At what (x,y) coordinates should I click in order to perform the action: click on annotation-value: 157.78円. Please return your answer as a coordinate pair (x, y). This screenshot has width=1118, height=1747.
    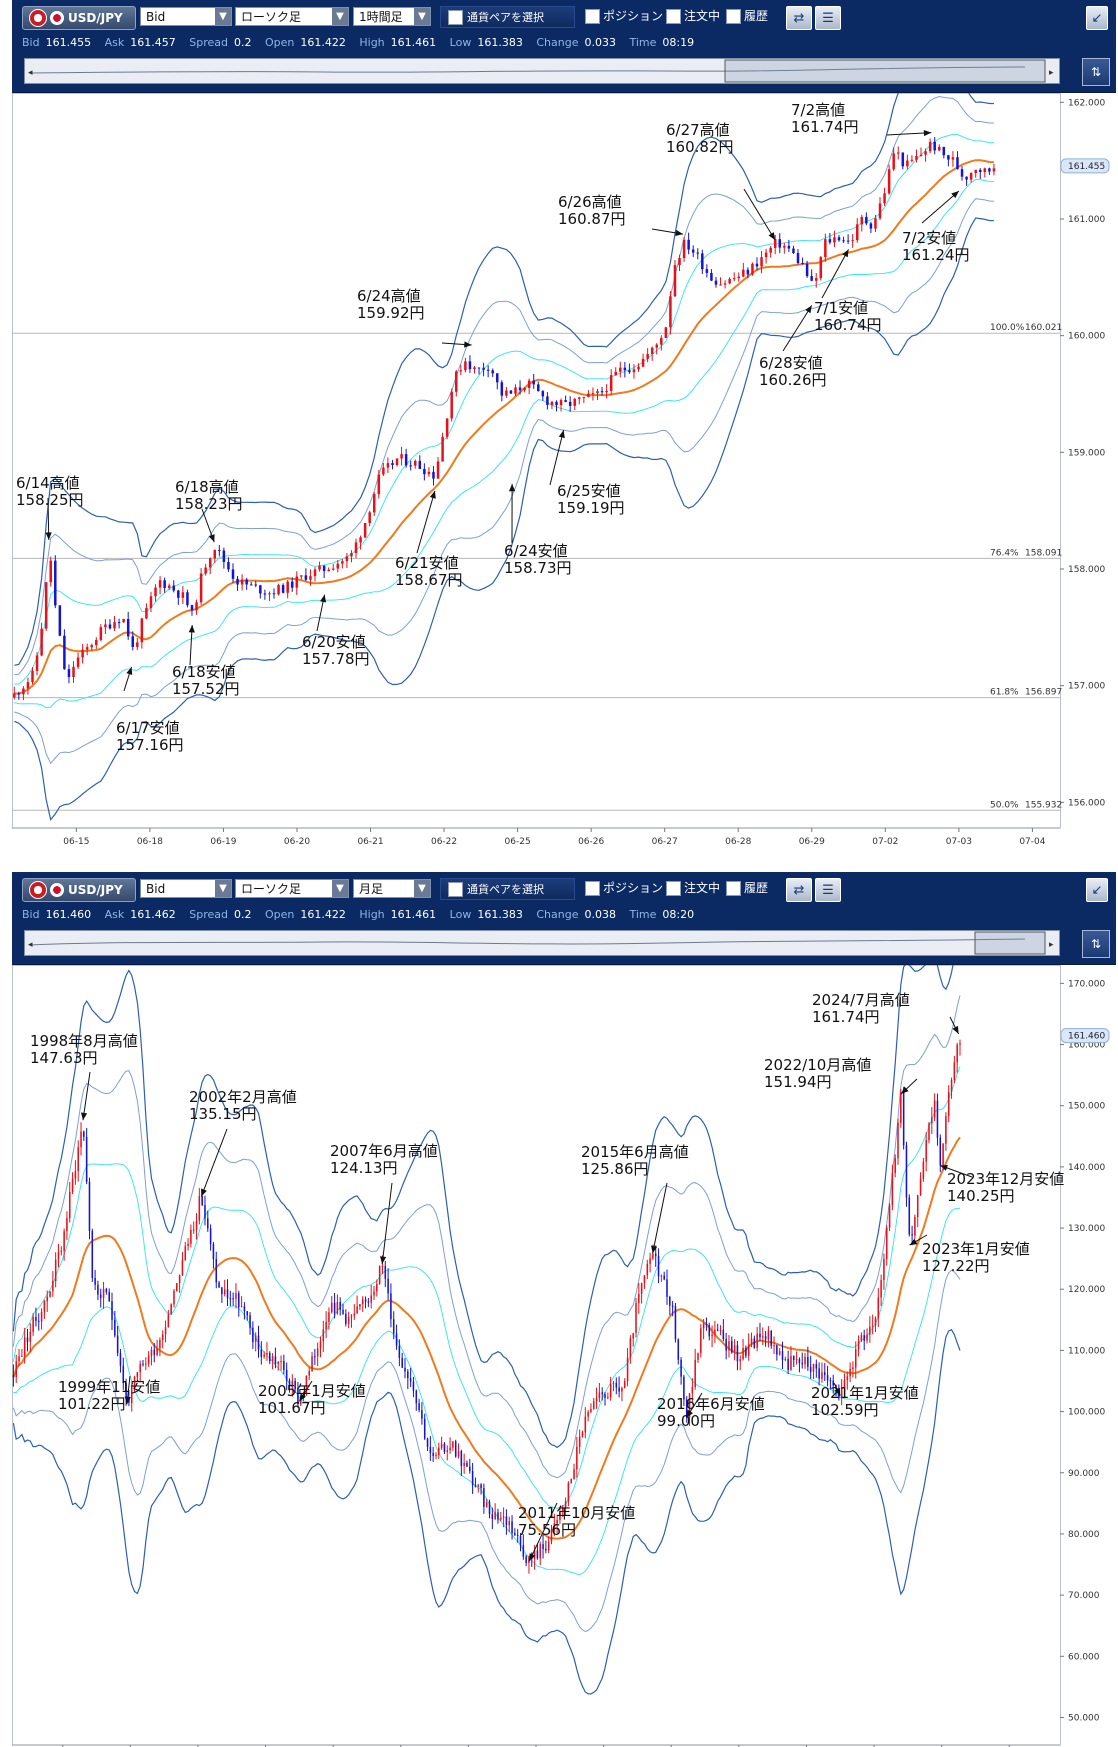
    Looking at the image, I should click on (336, 659).